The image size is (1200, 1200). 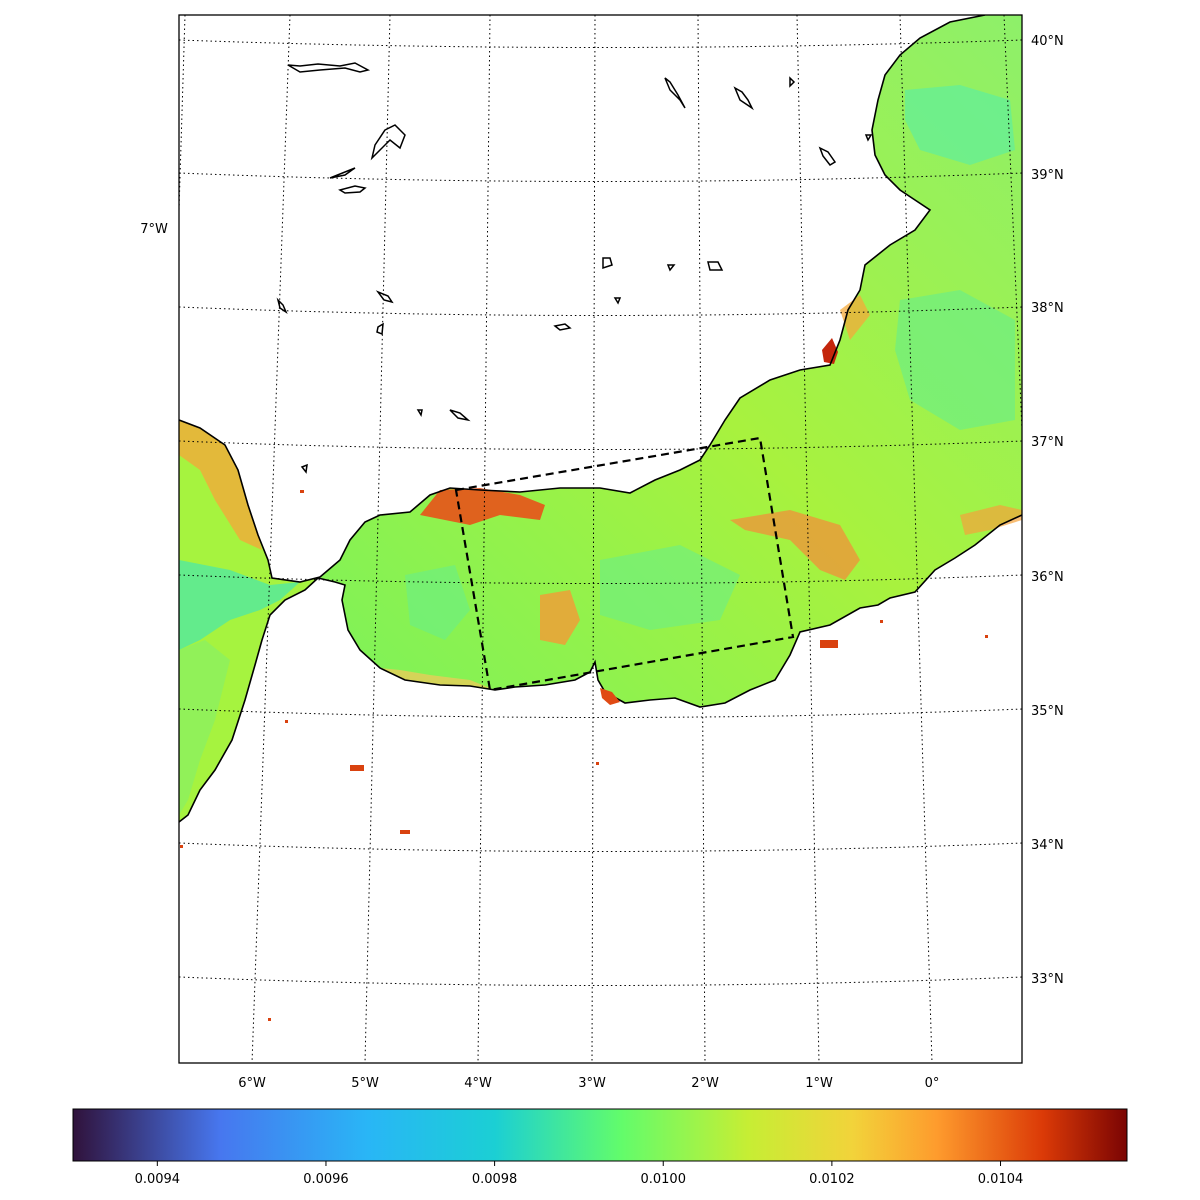 What do you see at coordinates (991, 520) in the screenshot?
I see `orange-patch-coast-east` at bounding box center [991, 520].